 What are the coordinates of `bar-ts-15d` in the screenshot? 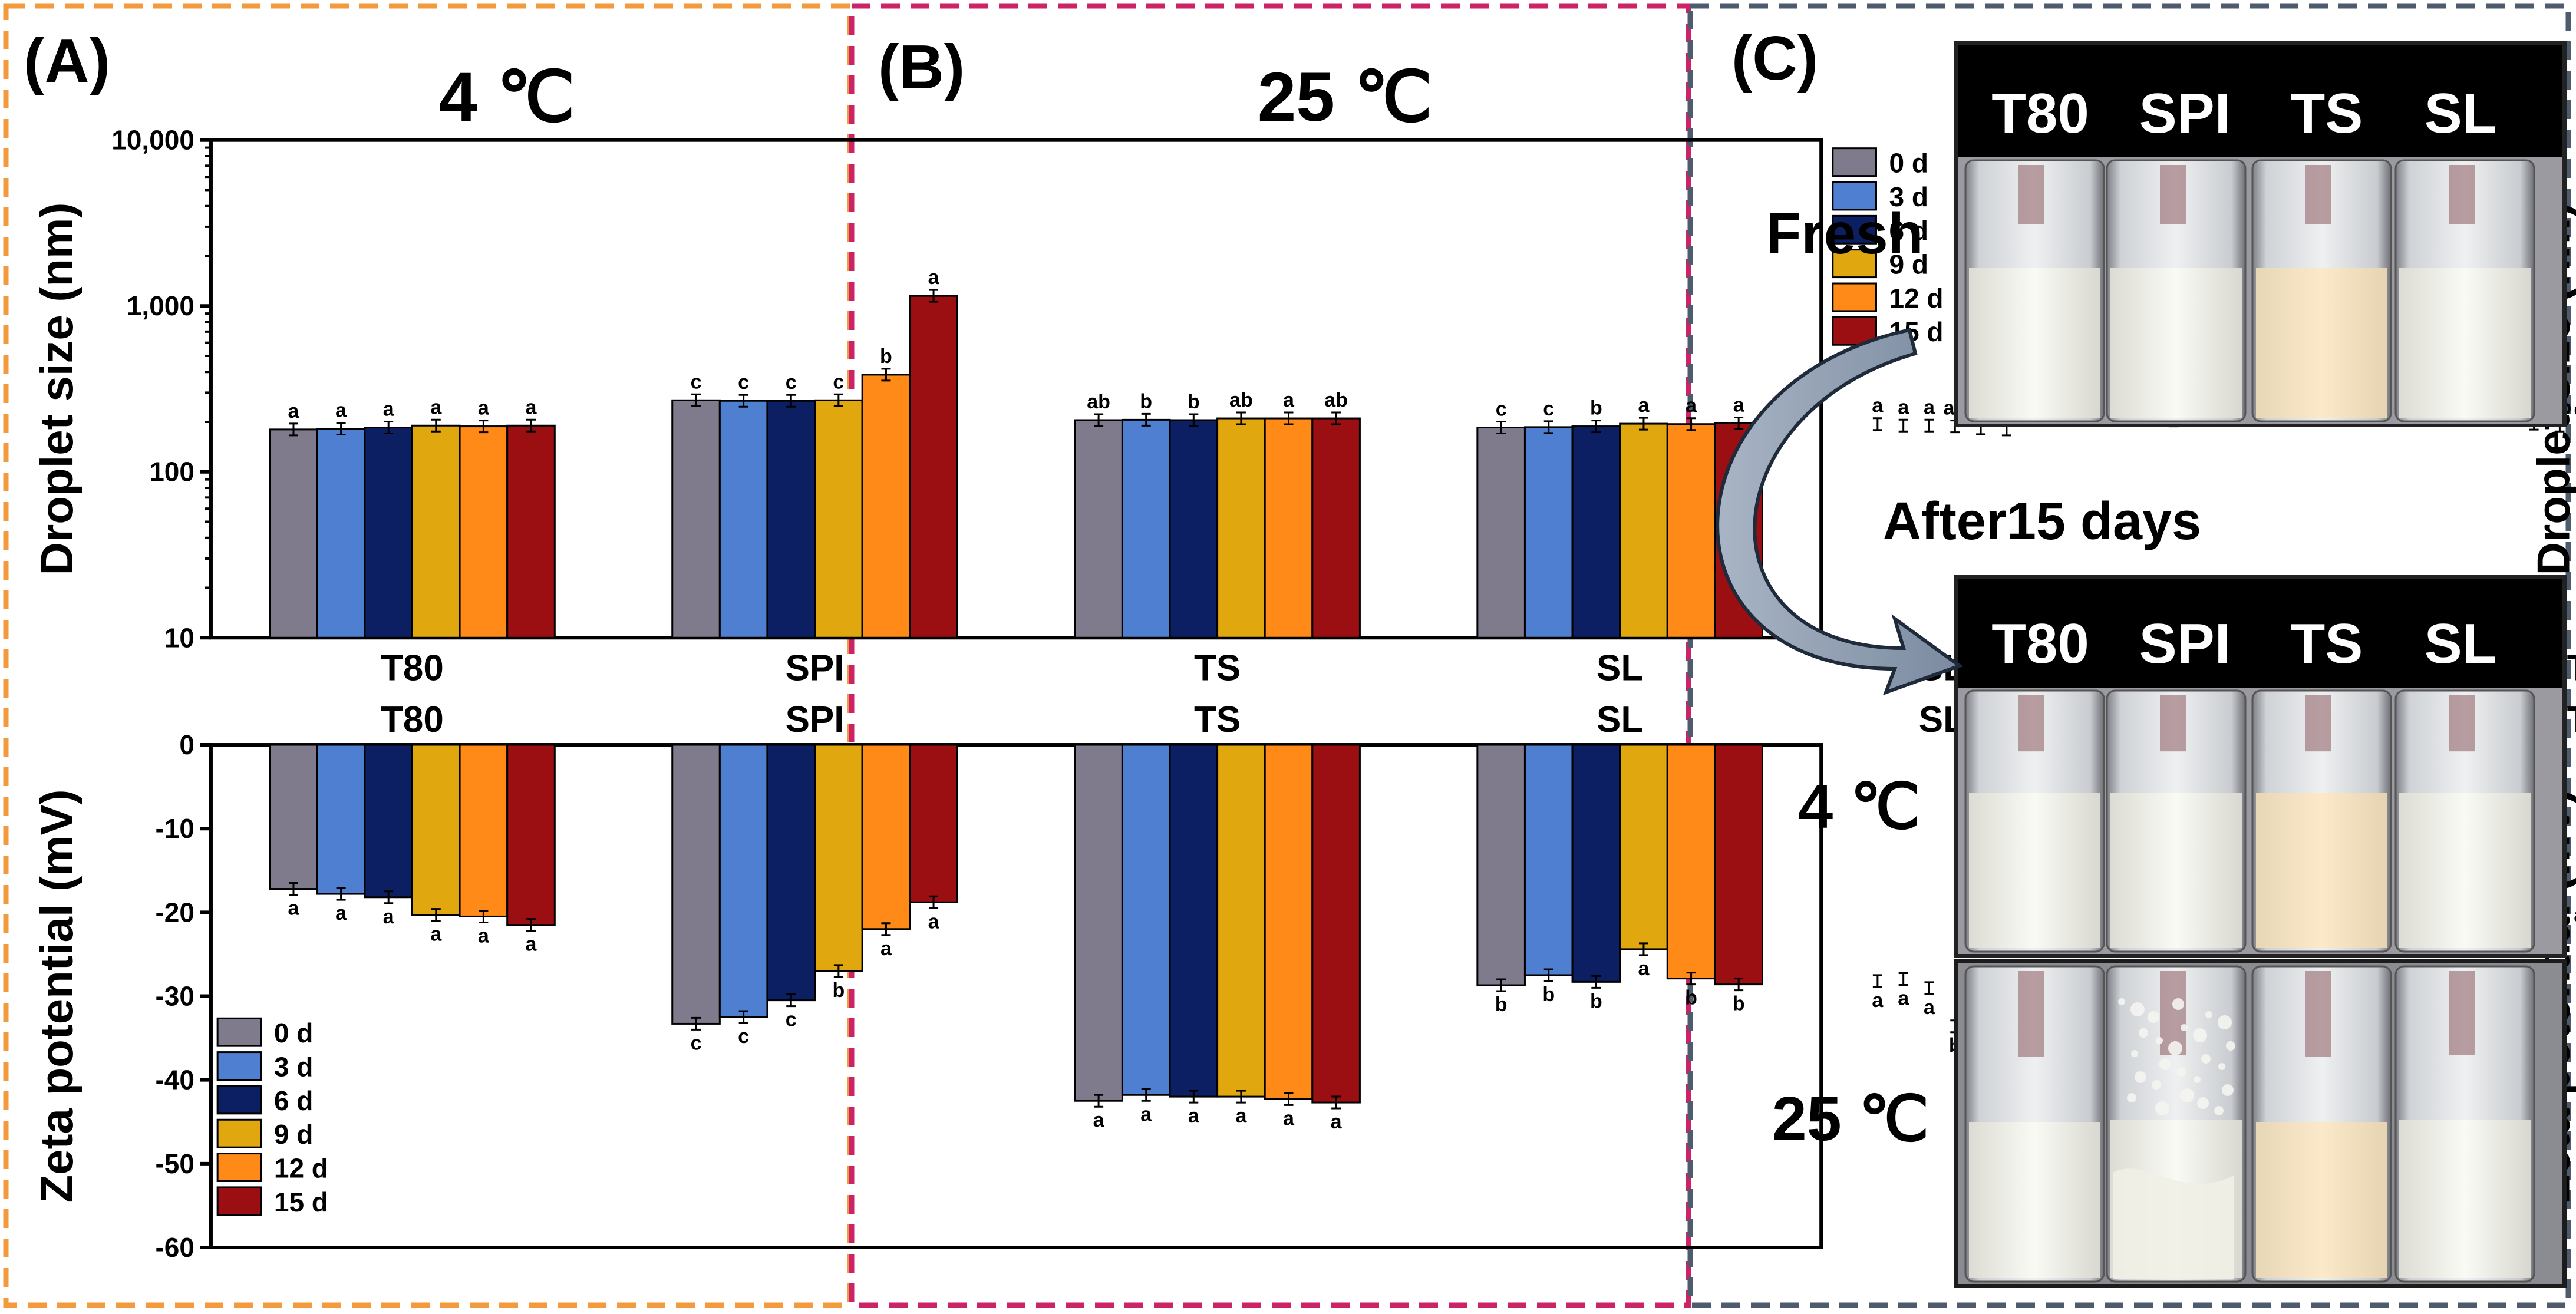 It's located at (1336, 528).